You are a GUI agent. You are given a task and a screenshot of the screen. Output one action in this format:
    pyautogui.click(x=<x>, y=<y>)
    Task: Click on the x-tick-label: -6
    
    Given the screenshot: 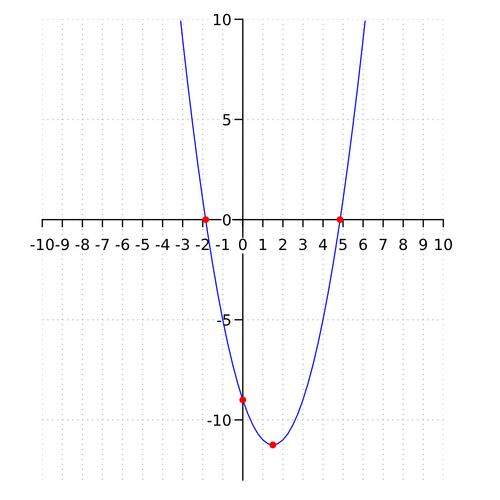 What is the action you would take?
    pyautogui.click(x=123, y=244)
    